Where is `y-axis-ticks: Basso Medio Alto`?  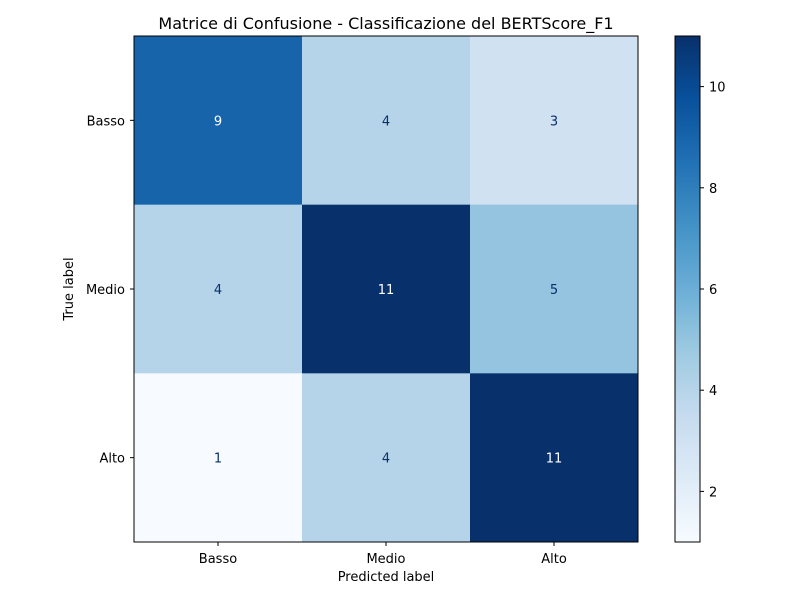
y-axis-ticks: Basso Medio Alto is located at coordinates (110, 290).